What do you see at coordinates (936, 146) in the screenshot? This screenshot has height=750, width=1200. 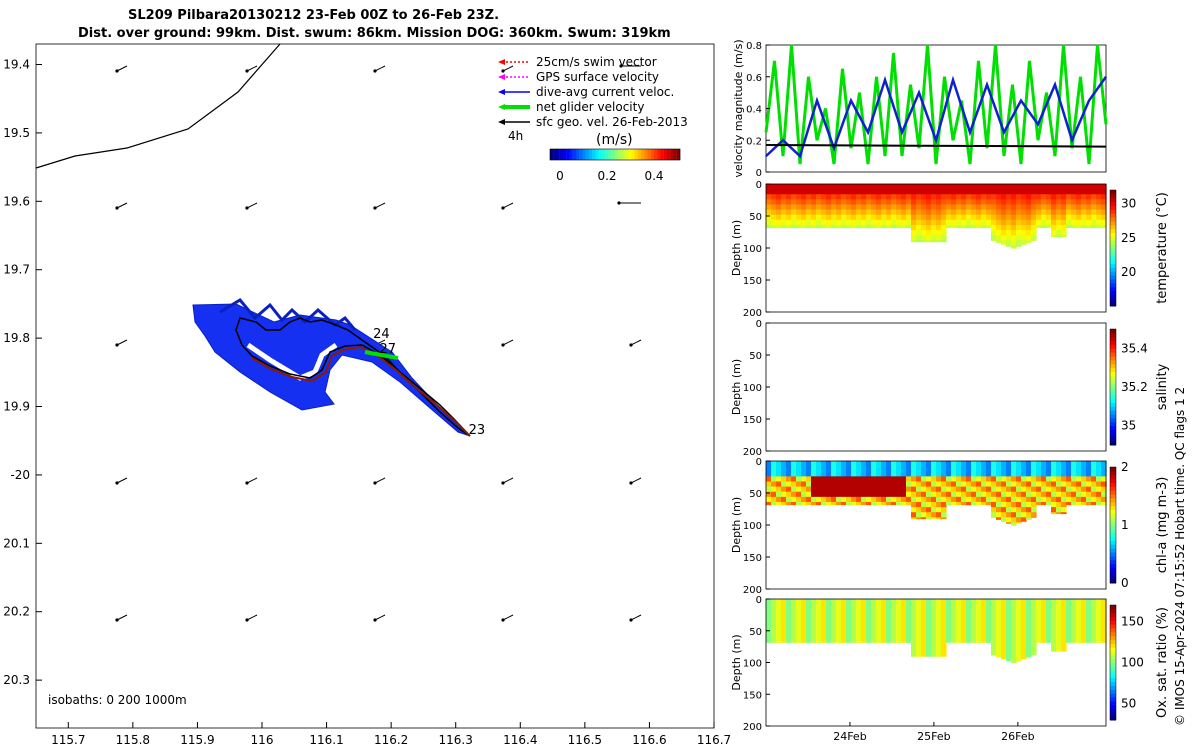 I see `velocity-series-line` at bounding box center [936, 146].